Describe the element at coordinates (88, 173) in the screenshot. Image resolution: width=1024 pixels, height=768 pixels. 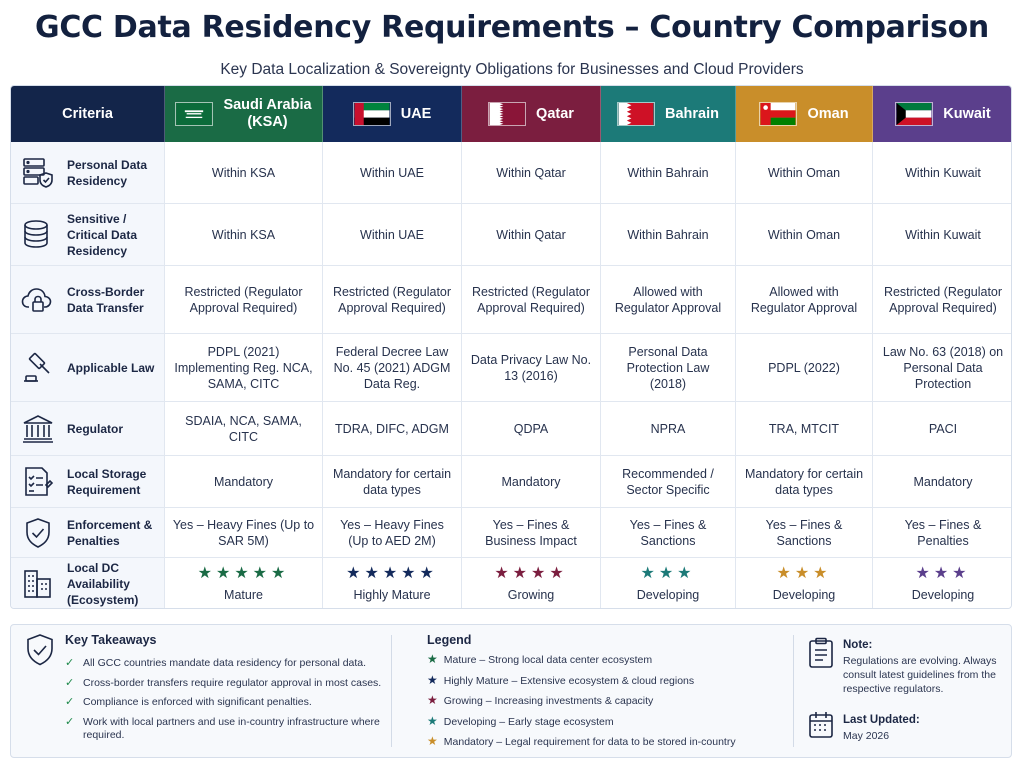
I see `criteria-personal-data-residency: Personal Data Residency` at that location.